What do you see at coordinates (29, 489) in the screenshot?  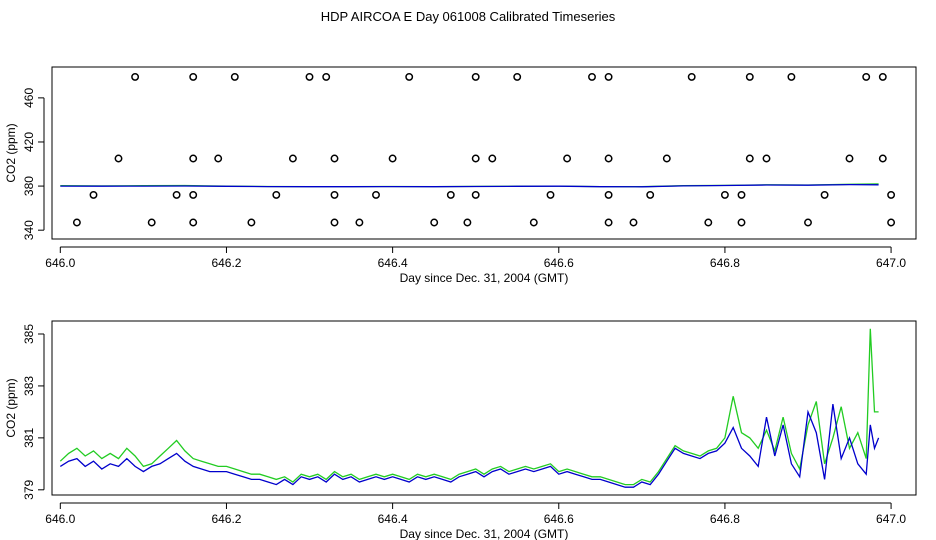 I see `y-tick-label: 379` at bounding box center [29, 489].